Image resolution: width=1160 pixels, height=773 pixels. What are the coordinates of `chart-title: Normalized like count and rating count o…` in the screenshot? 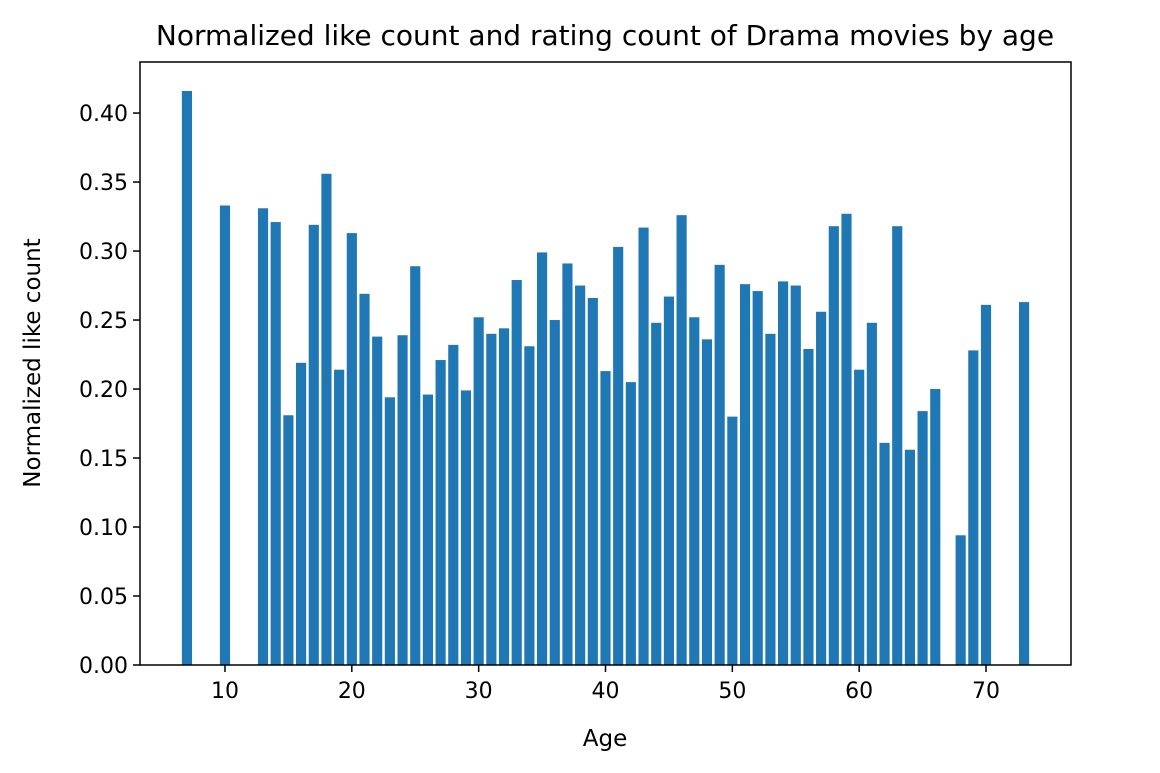 It's located at (605, 35).